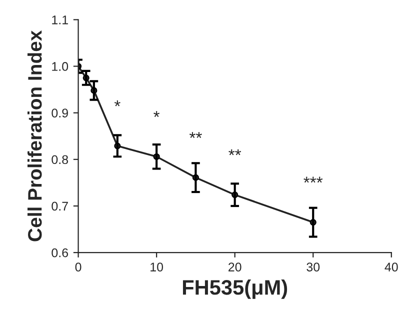  I want to click on x-tick-label: 10, so click(157, 267).